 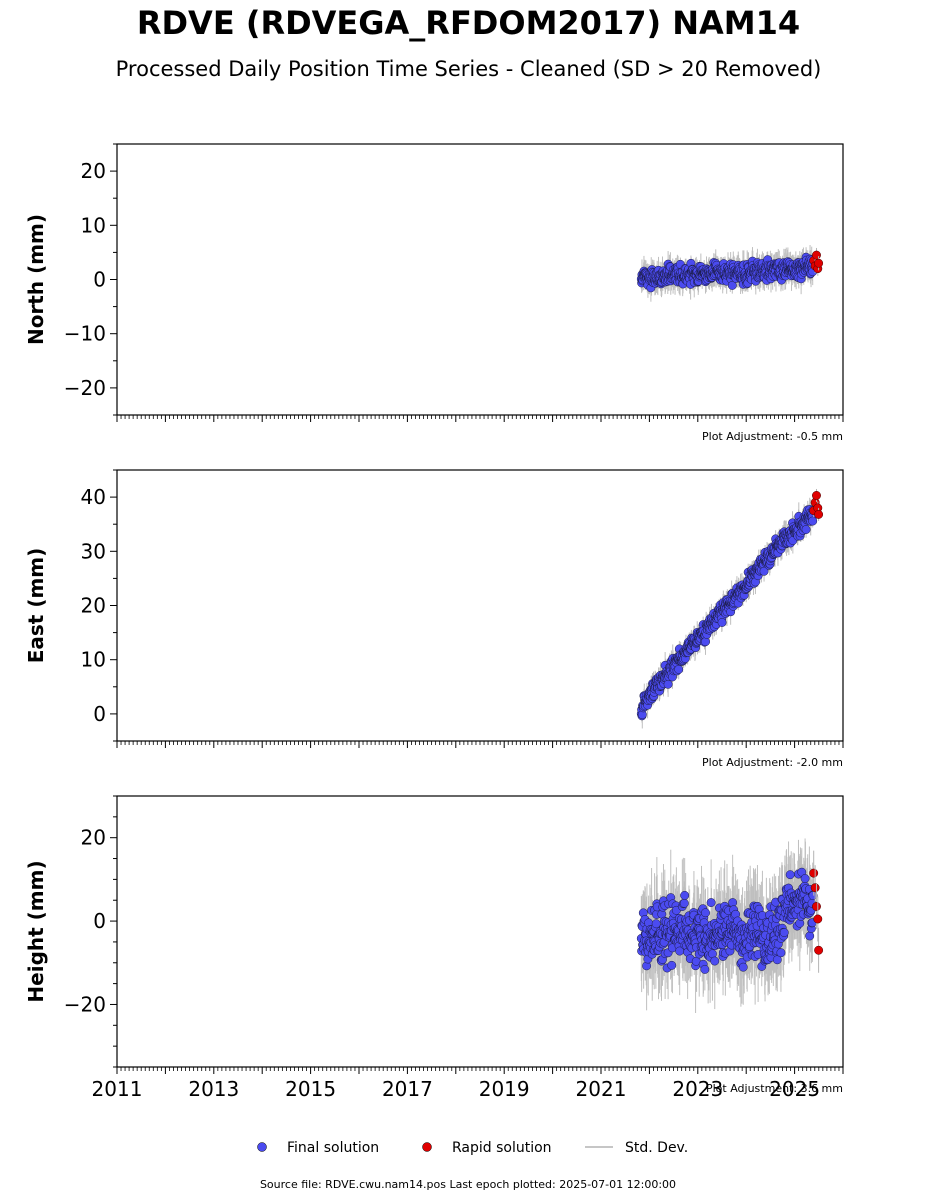 What do you see at coordinates (36, 279) in the screenshot?
I see `y-axis-label: North (mm)` at bounding box center [36, 279].